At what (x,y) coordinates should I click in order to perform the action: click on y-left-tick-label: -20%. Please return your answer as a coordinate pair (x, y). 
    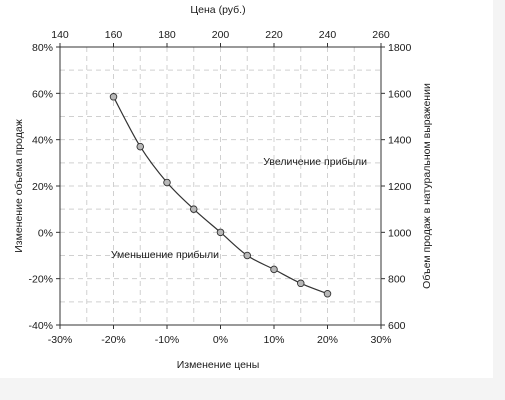
    Looking at the image, I should click on (40, 280).